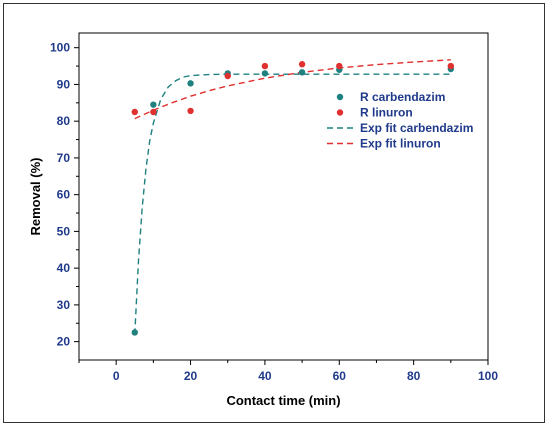 The height and width of the screenshot is (428, 550). What do you see at coordinates (64, 268) in the screenshot?
I see `y-tick-label: 40` at bounding box center [64, 268].